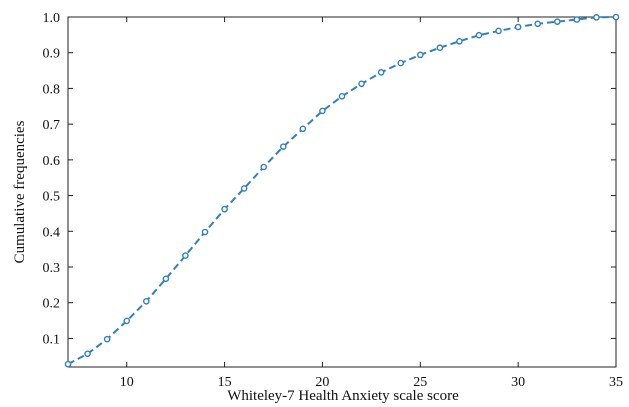 The height and width of the screenshot is (407, 629). I want to click on x-tick-label: 30, so click(518, 382).